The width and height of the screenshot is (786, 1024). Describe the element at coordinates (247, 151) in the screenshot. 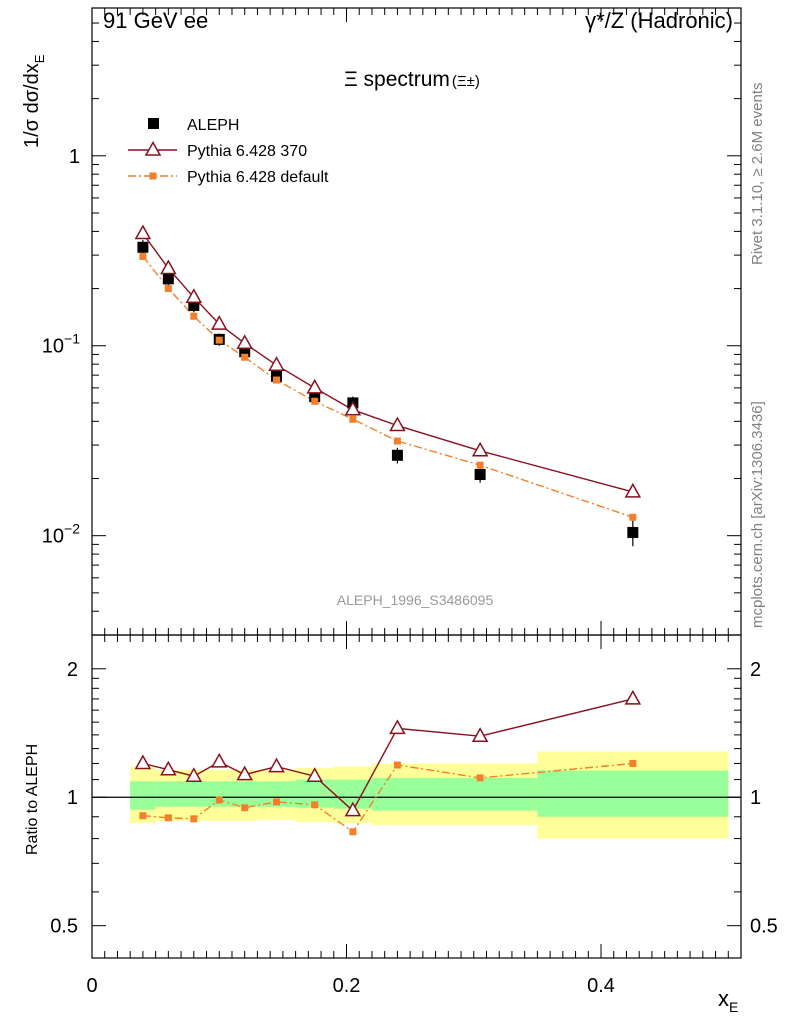

I see `legend-label-pythia370: Pythia 6.428 370` at that location.